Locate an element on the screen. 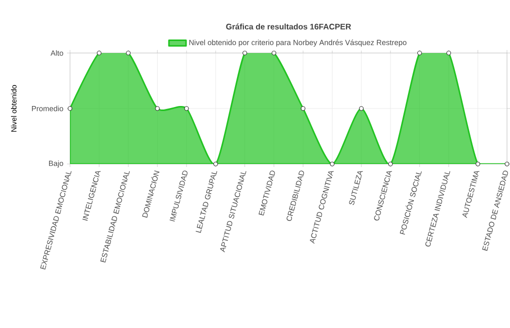 The width and height of the screenshot is (510, 328). chart-title: Gráfica de resultados 16FACPER is located at coordinates (289, 27).